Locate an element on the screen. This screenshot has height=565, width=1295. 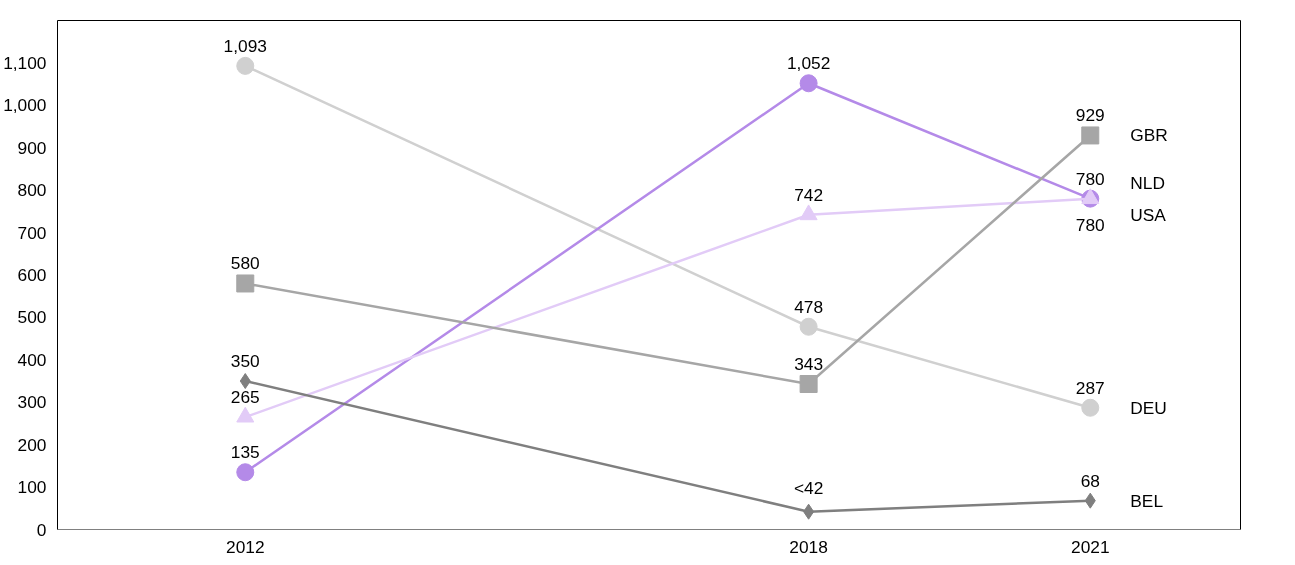
y-tick-label: 300 is located at coordinates (32, 402).